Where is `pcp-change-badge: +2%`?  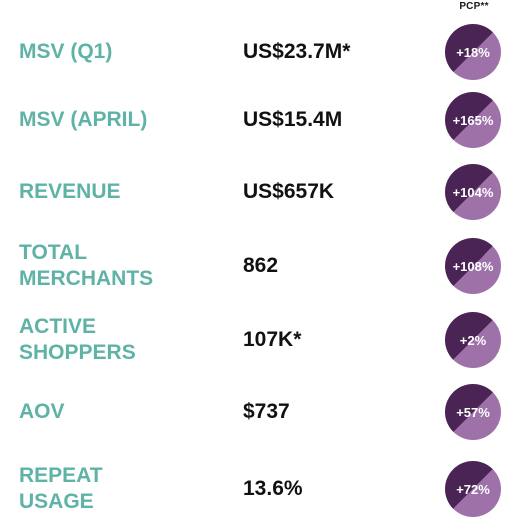
pcp-change-badge: +2% is located at coordinates (473, 340).